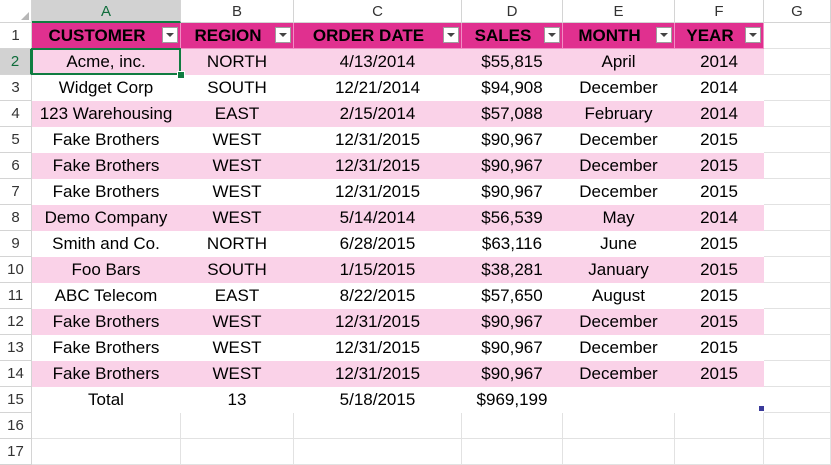 This screenshot has width=831, height=465. What do you see at coordinates (16, 62) in the screenshot?
I see `row-header-2: 2` at bounding box center [16, 62].